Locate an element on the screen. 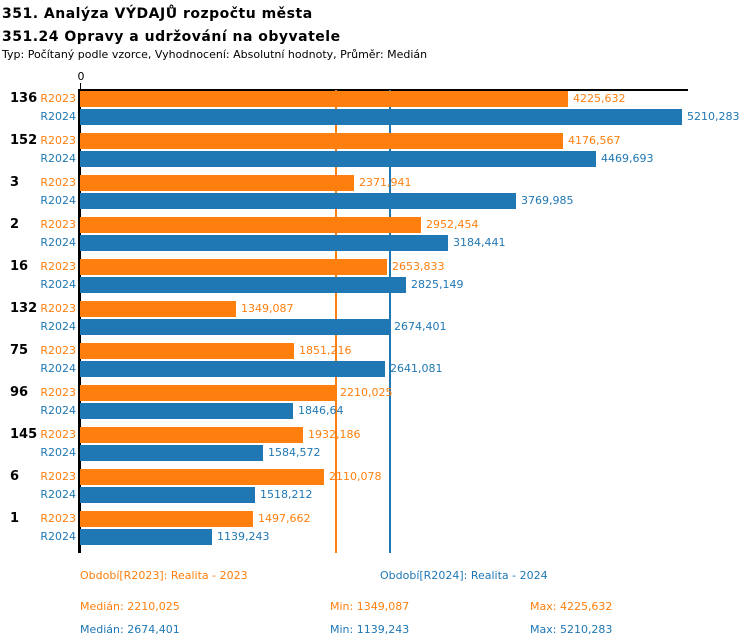 The width and height of the screenshot is (750, 644). value-label-r2023-3: 2371,941 is located at coordinates (385, 182).